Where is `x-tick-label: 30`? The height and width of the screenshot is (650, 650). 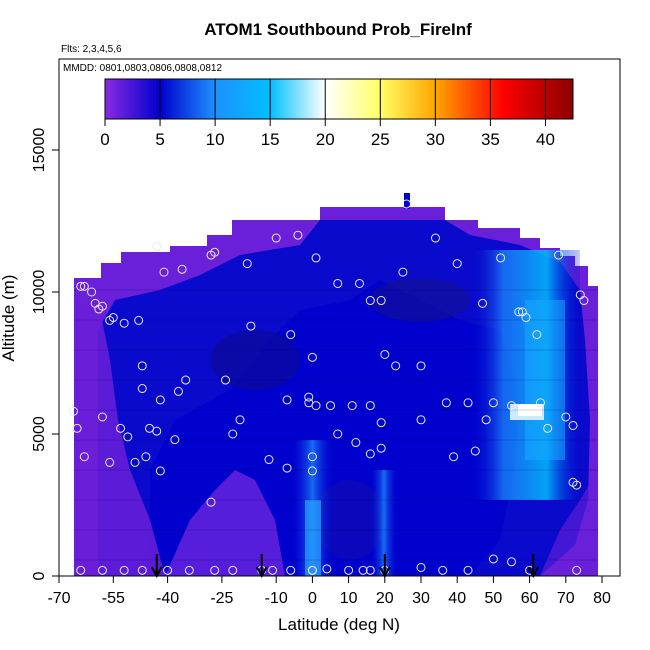
x-tick-label: 30 is located at coordinates (421, 598).